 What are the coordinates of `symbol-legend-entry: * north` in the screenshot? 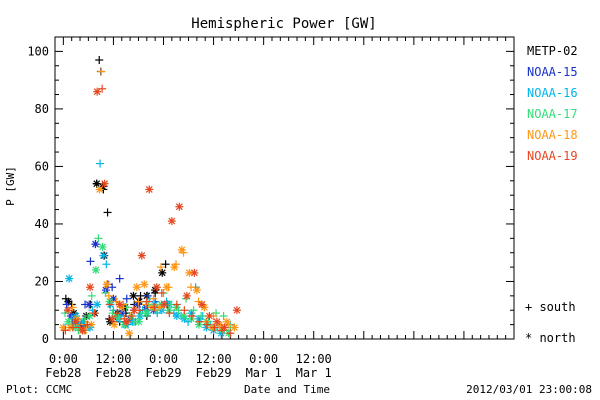 It's located at (550, 338).